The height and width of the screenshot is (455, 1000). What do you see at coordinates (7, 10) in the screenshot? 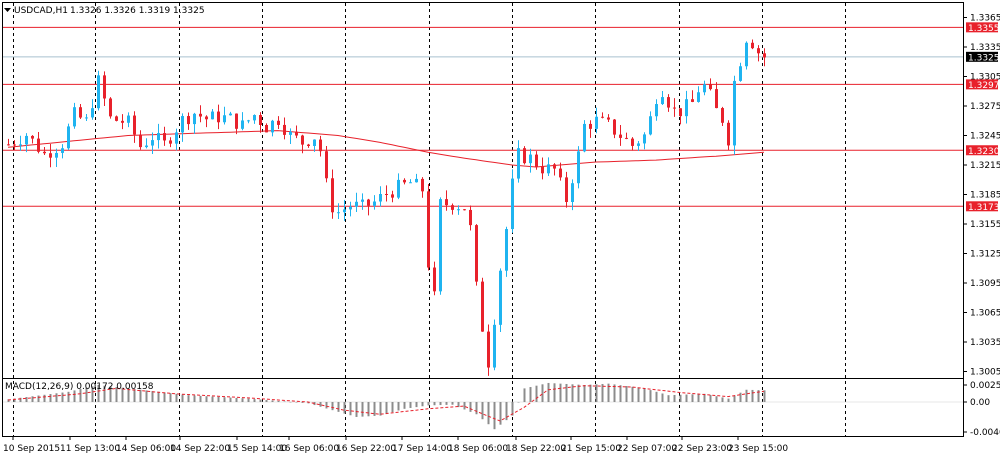
I see `triangle-down-icon` at bounding box center [7, 10].